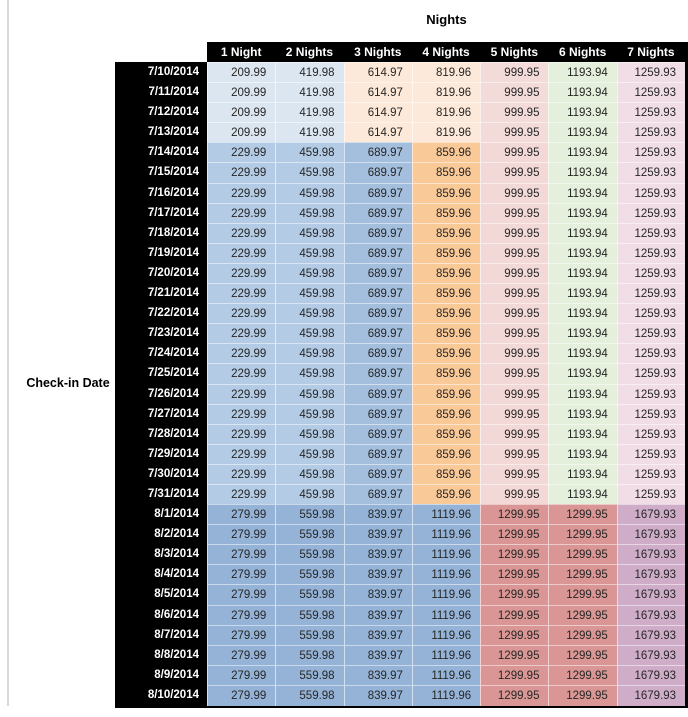 Image resolution: width=688 pixels, height=717 pixels. What do you see at coordinates (161, 314) in the screenshot?
I see `row-date-label: 7/22/2014` at bounding box center [161, 314].